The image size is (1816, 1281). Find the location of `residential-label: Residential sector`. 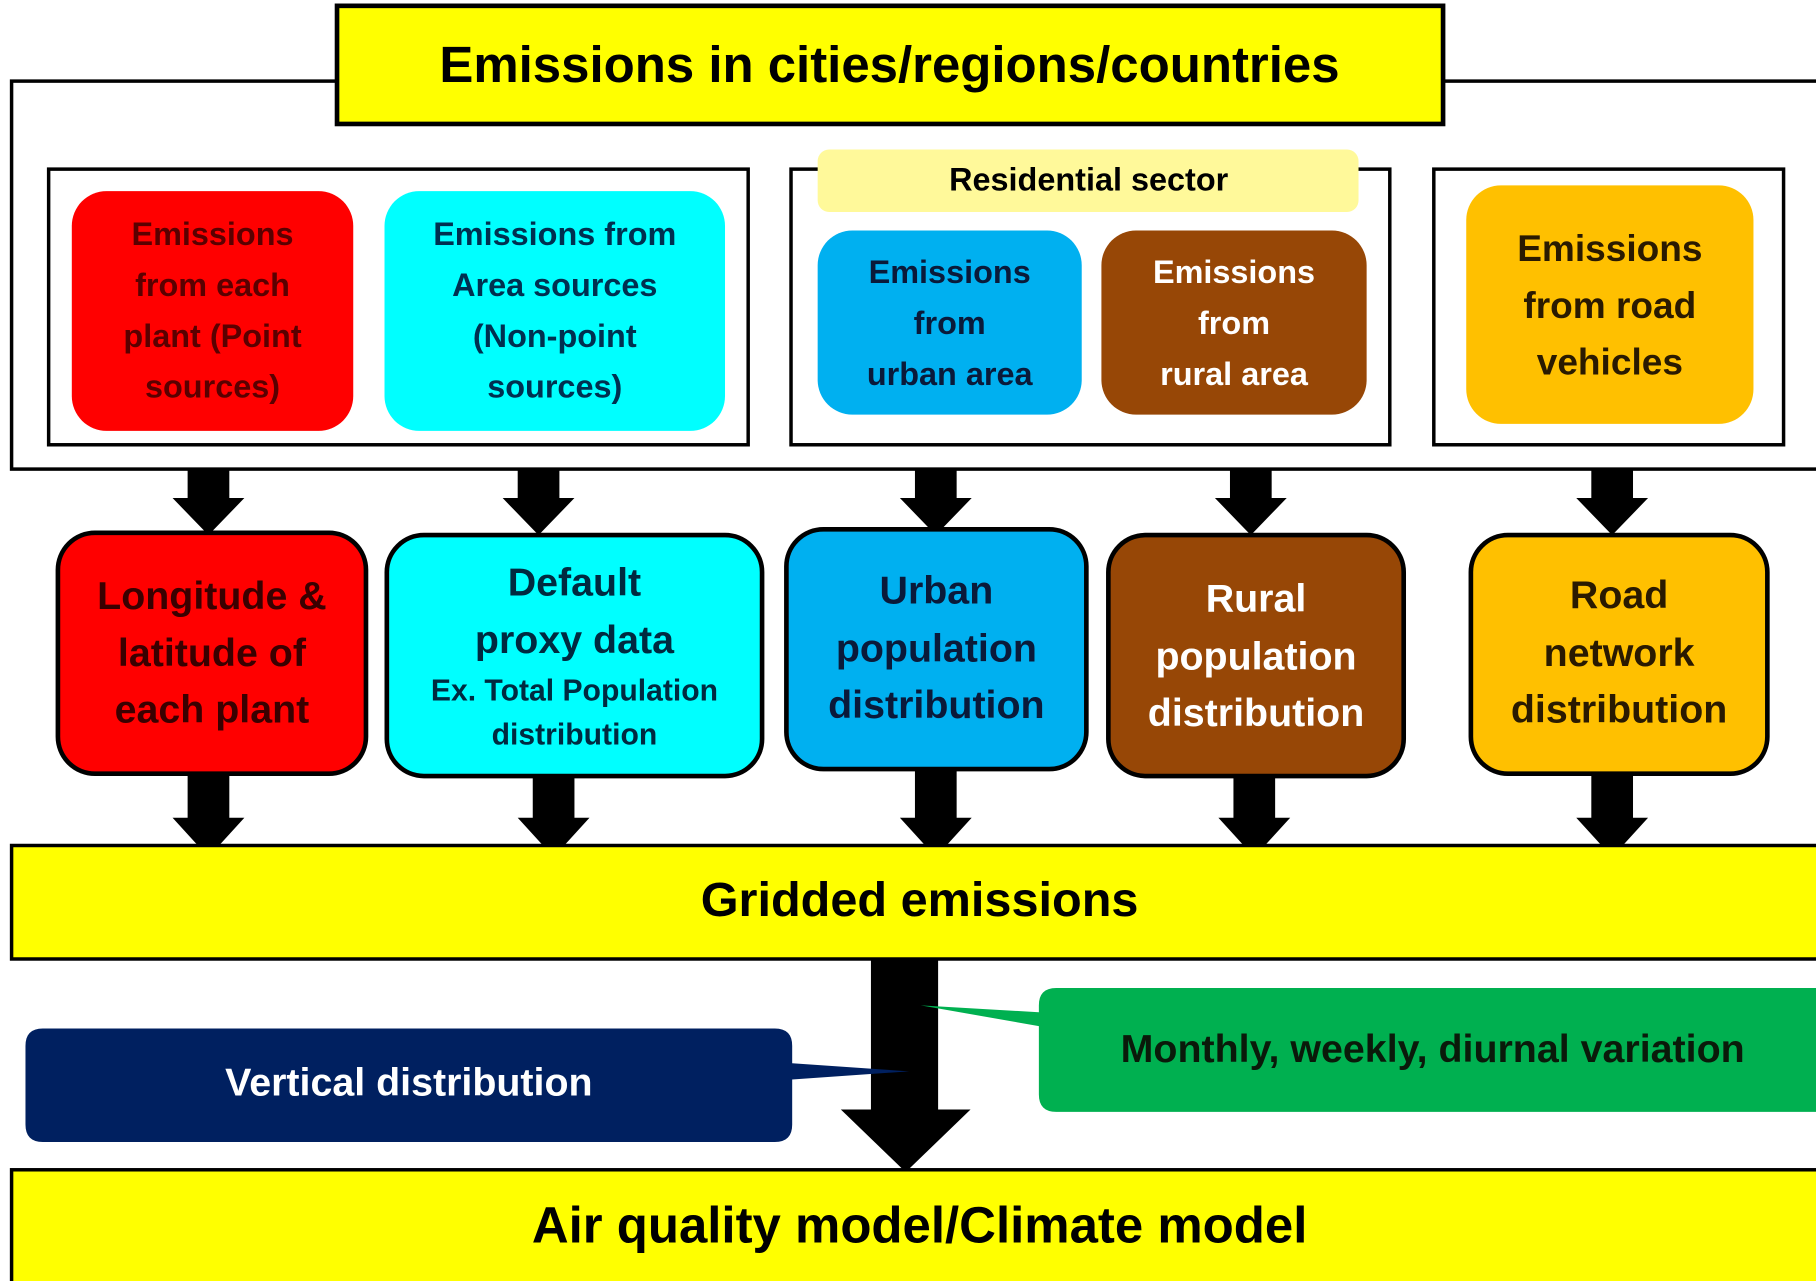

residential-label: Residential sector is located at coordinates (1089, 179).